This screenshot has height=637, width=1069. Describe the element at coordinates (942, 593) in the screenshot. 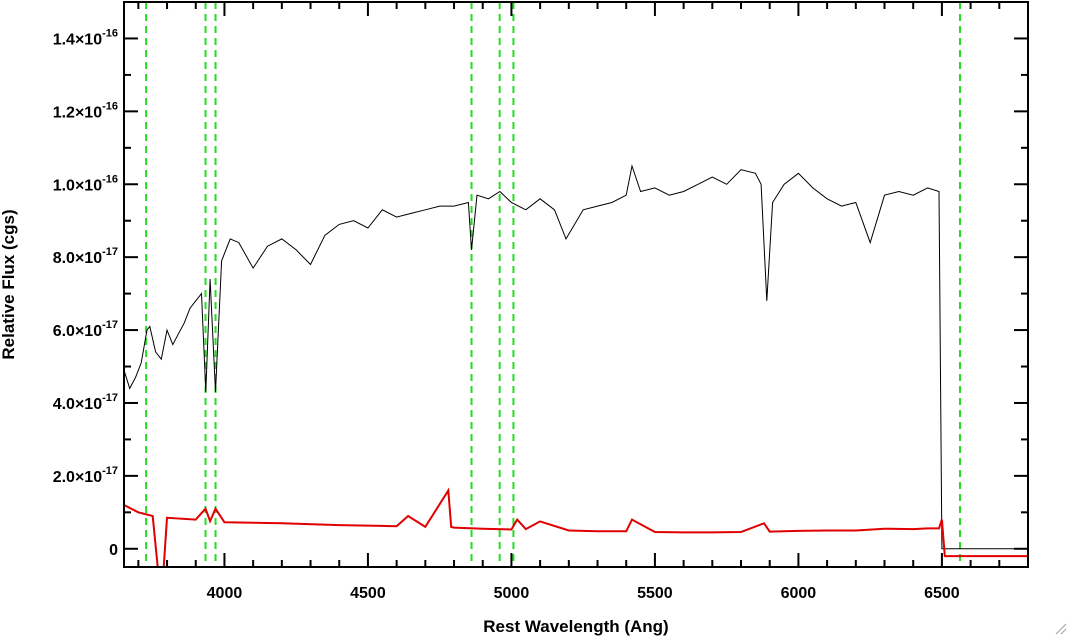

I see `x-tick-label: 6500` at that location.